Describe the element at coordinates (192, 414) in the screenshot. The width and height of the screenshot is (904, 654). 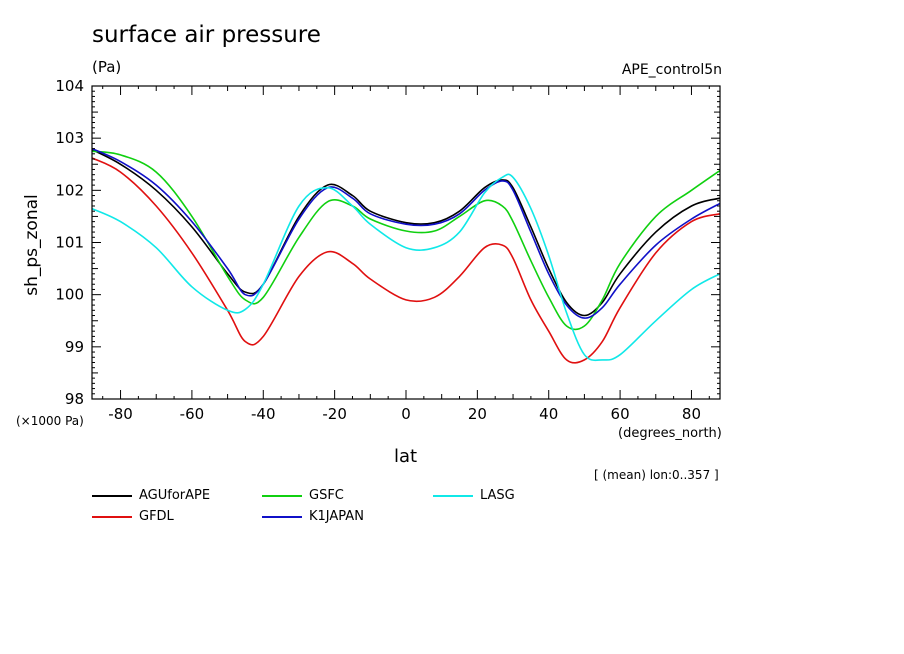
I see `x-tick-label: -60` at that location.